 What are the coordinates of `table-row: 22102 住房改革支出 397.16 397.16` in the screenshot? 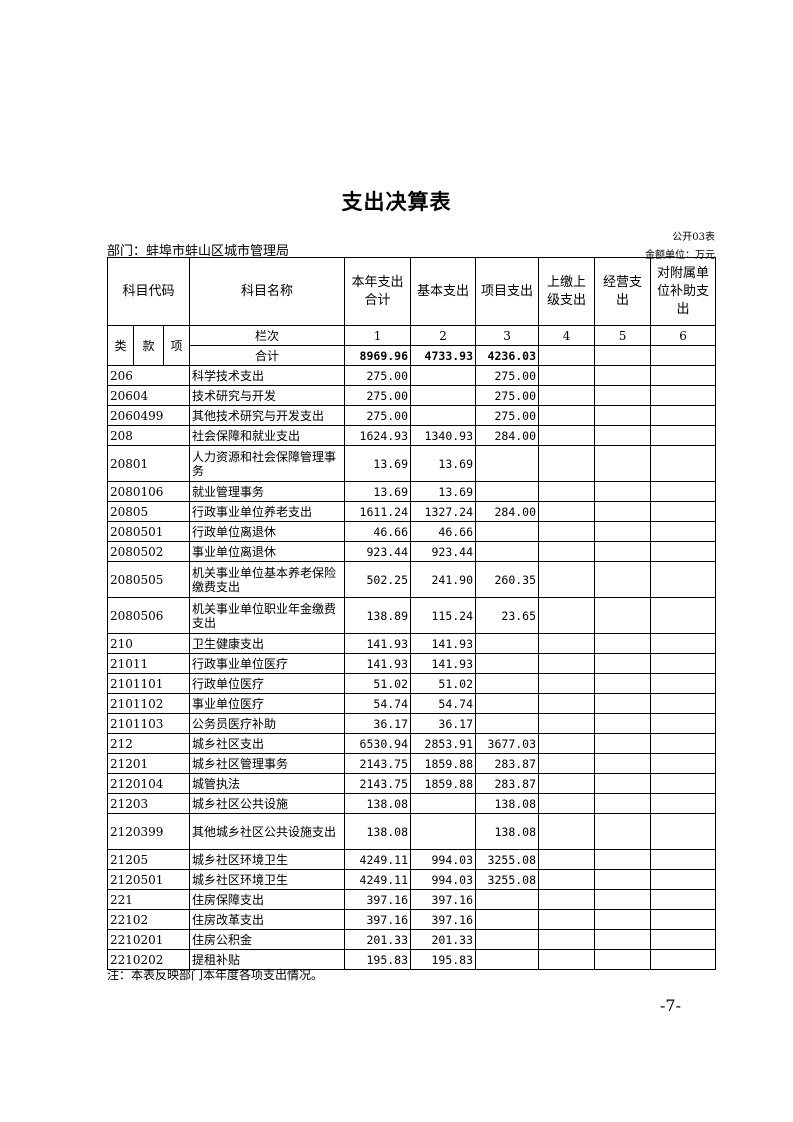 It's located at (411, 919).